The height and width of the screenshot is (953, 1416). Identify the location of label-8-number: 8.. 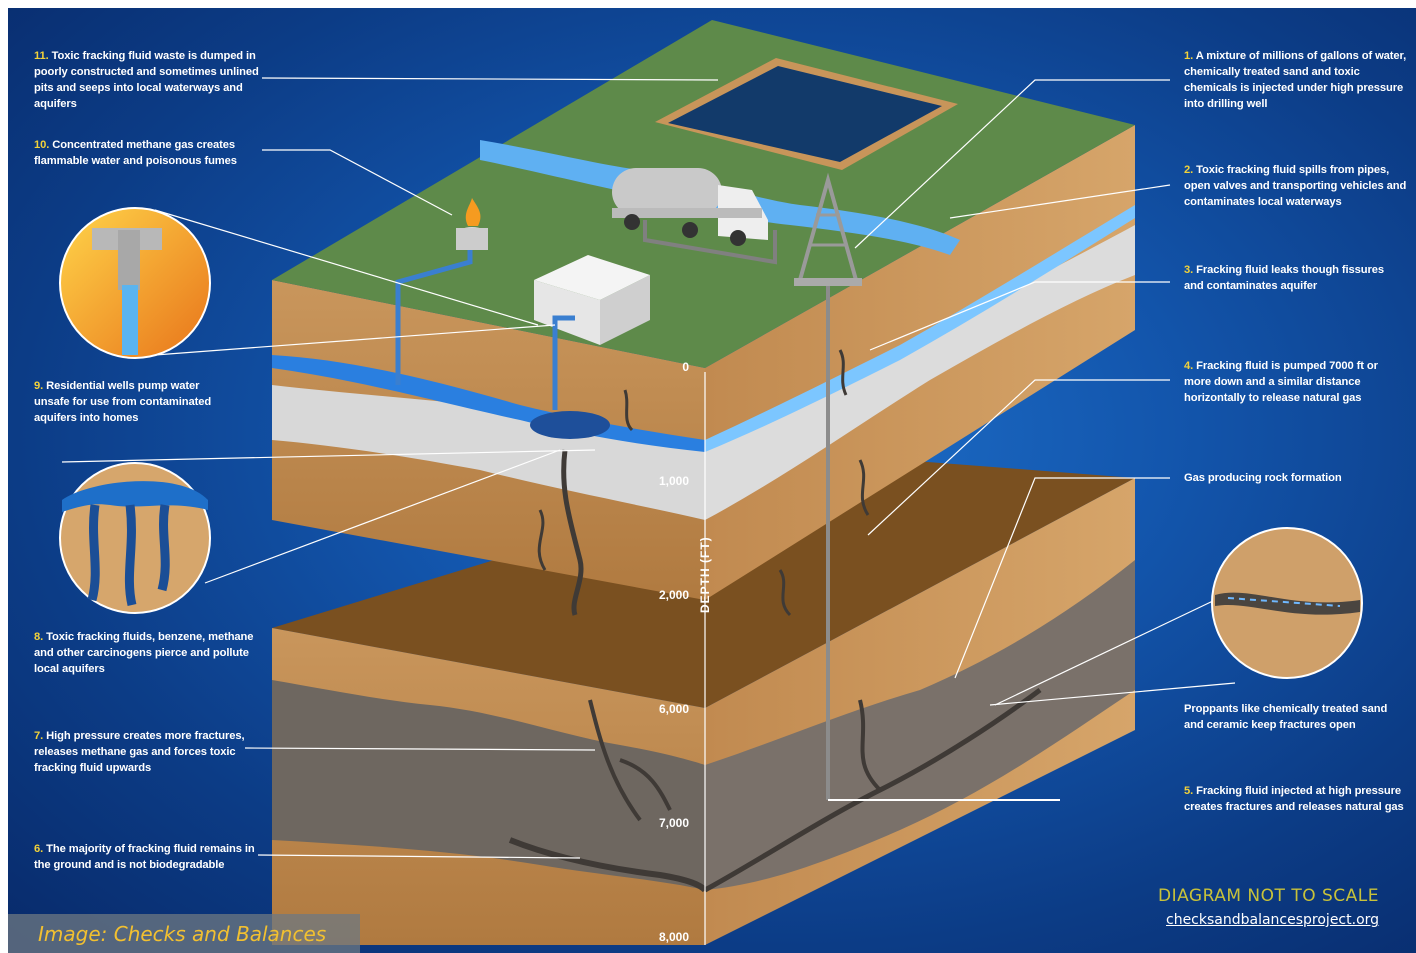
(39, 637).